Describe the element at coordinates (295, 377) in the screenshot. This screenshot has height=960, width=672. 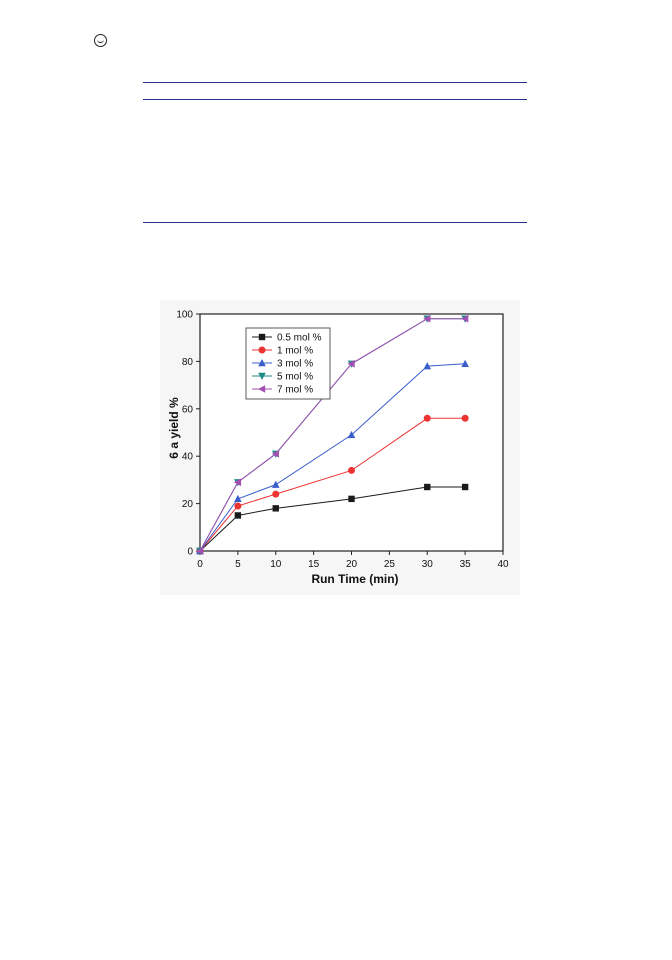
I see `legend-label: 5 mol %` at that location.